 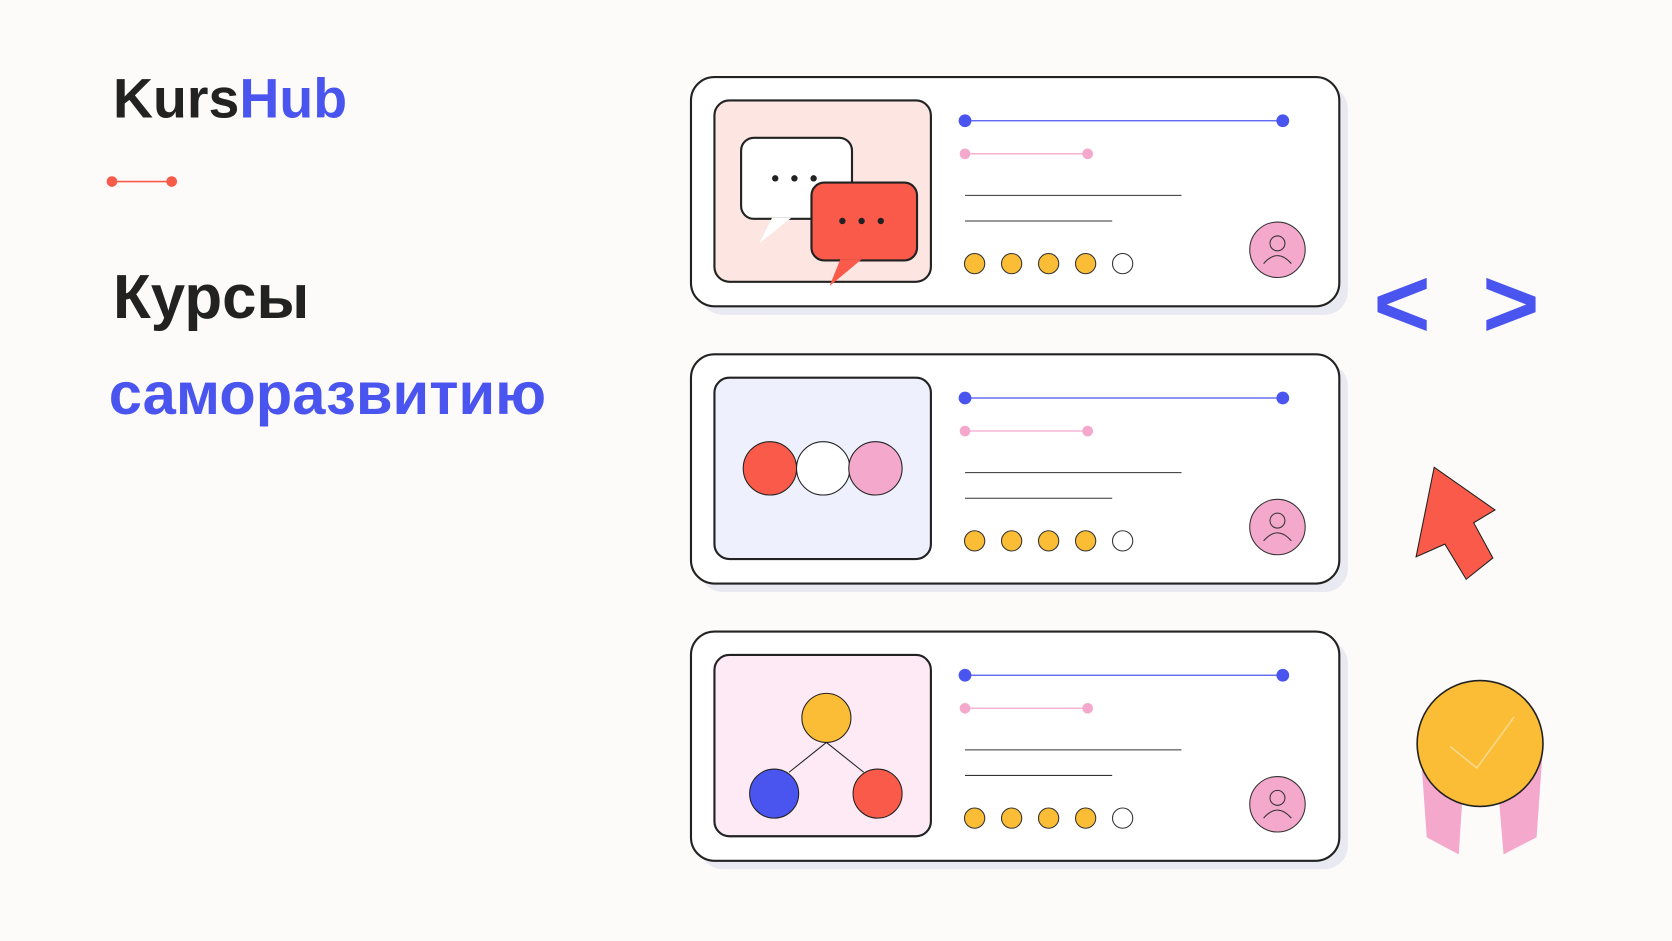 What do you see at coordinates (826, 755) in the screenshot?
I see `tree-illustration` at bounding box center [826, 755].